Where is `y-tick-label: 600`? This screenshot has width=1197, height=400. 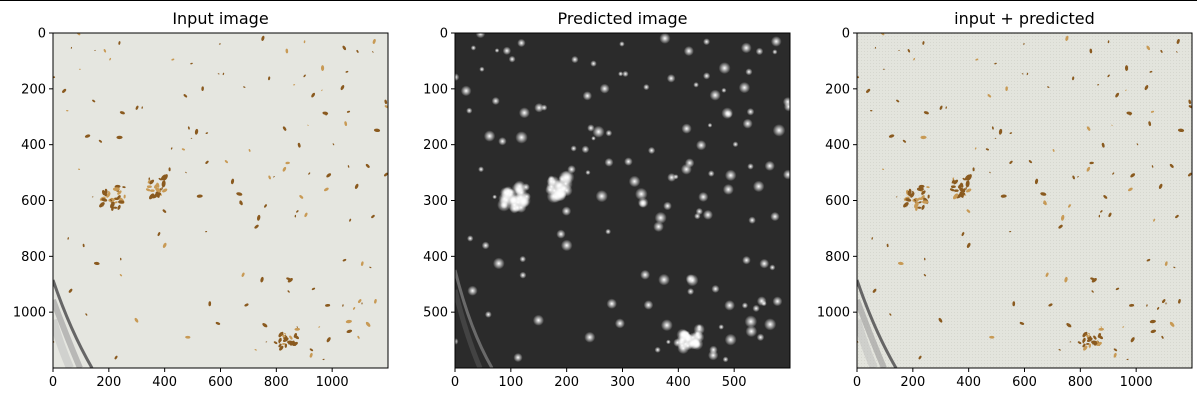
y-tick-label: 600 is located at coordinates (837, 201).